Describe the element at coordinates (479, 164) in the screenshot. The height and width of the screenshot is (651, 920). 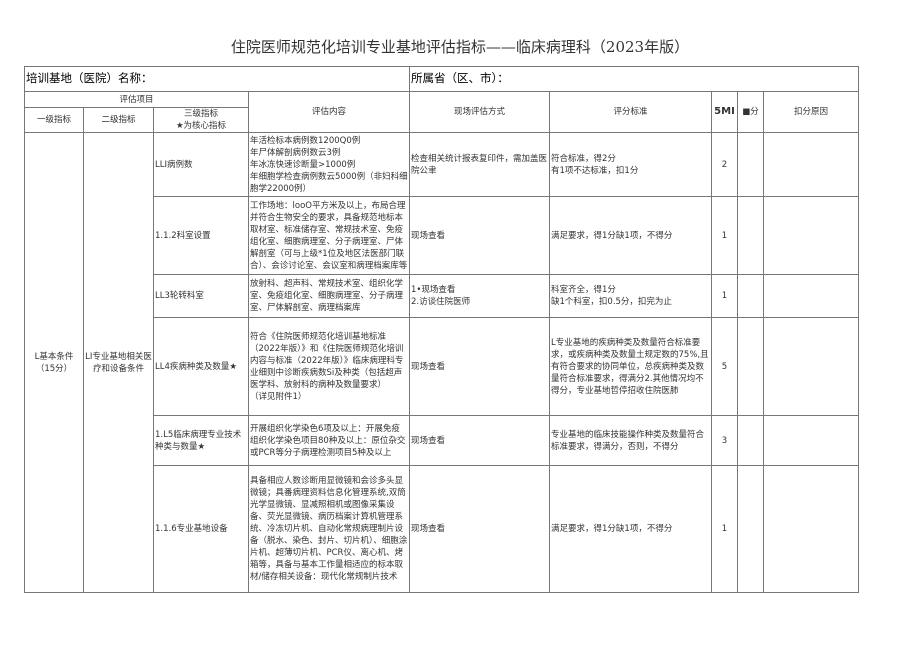
I see `method-cell: 检查相关统计报表复印件，需加盖医院公聿` at that location.